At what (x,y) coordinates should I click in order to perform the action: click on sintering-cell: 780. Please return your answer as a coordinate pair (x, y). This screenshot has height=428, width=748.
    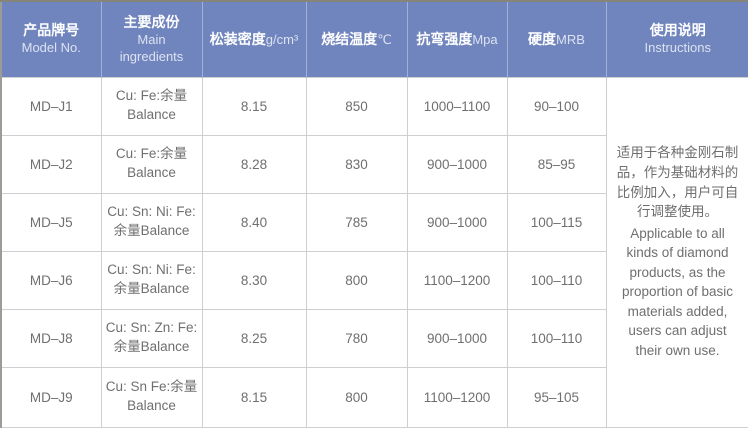
    Looking at the image, I should click on (356, 338).